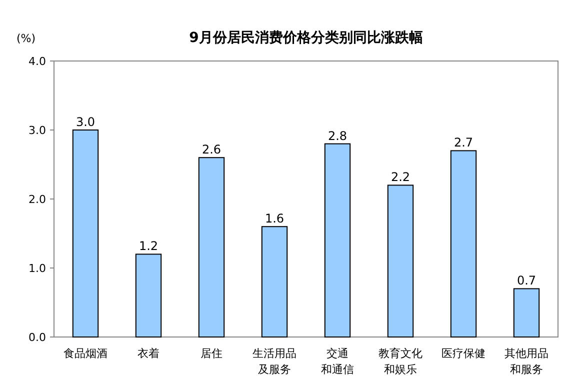 The height and width of the screenshot is (392, 580). Describe the element at coordinates (337, 361) in the screenshot. I see `x-tick-label: 交通和通信` at that location.